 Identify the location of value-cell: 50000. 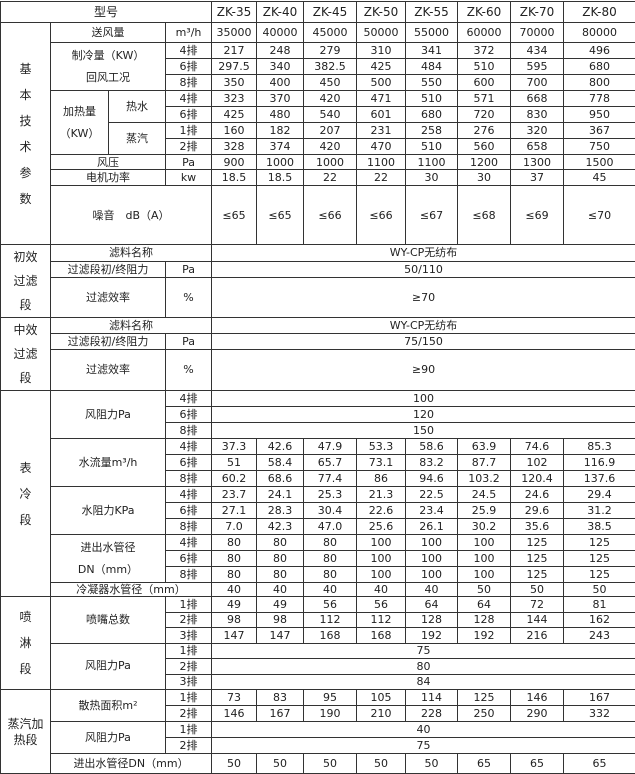
(381, 33).